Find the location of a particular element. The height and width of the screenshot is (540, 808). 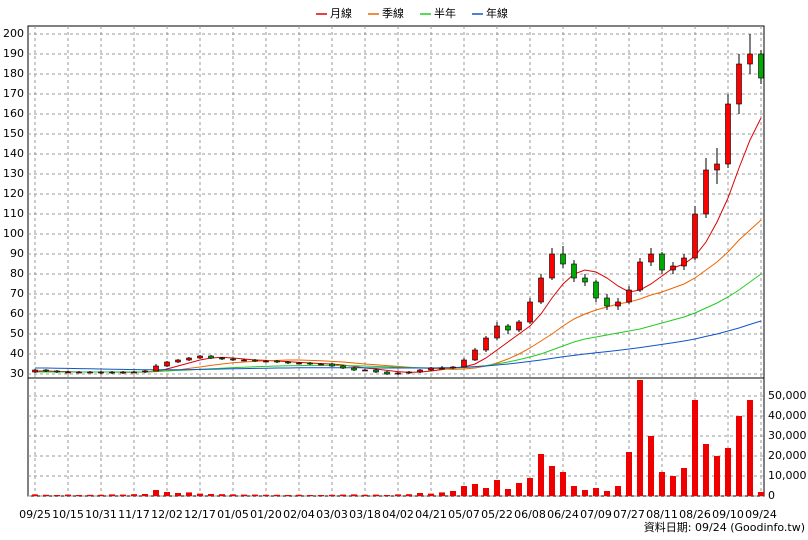

y2-tick-label: 40,000 is located at coordinates (787, 415).